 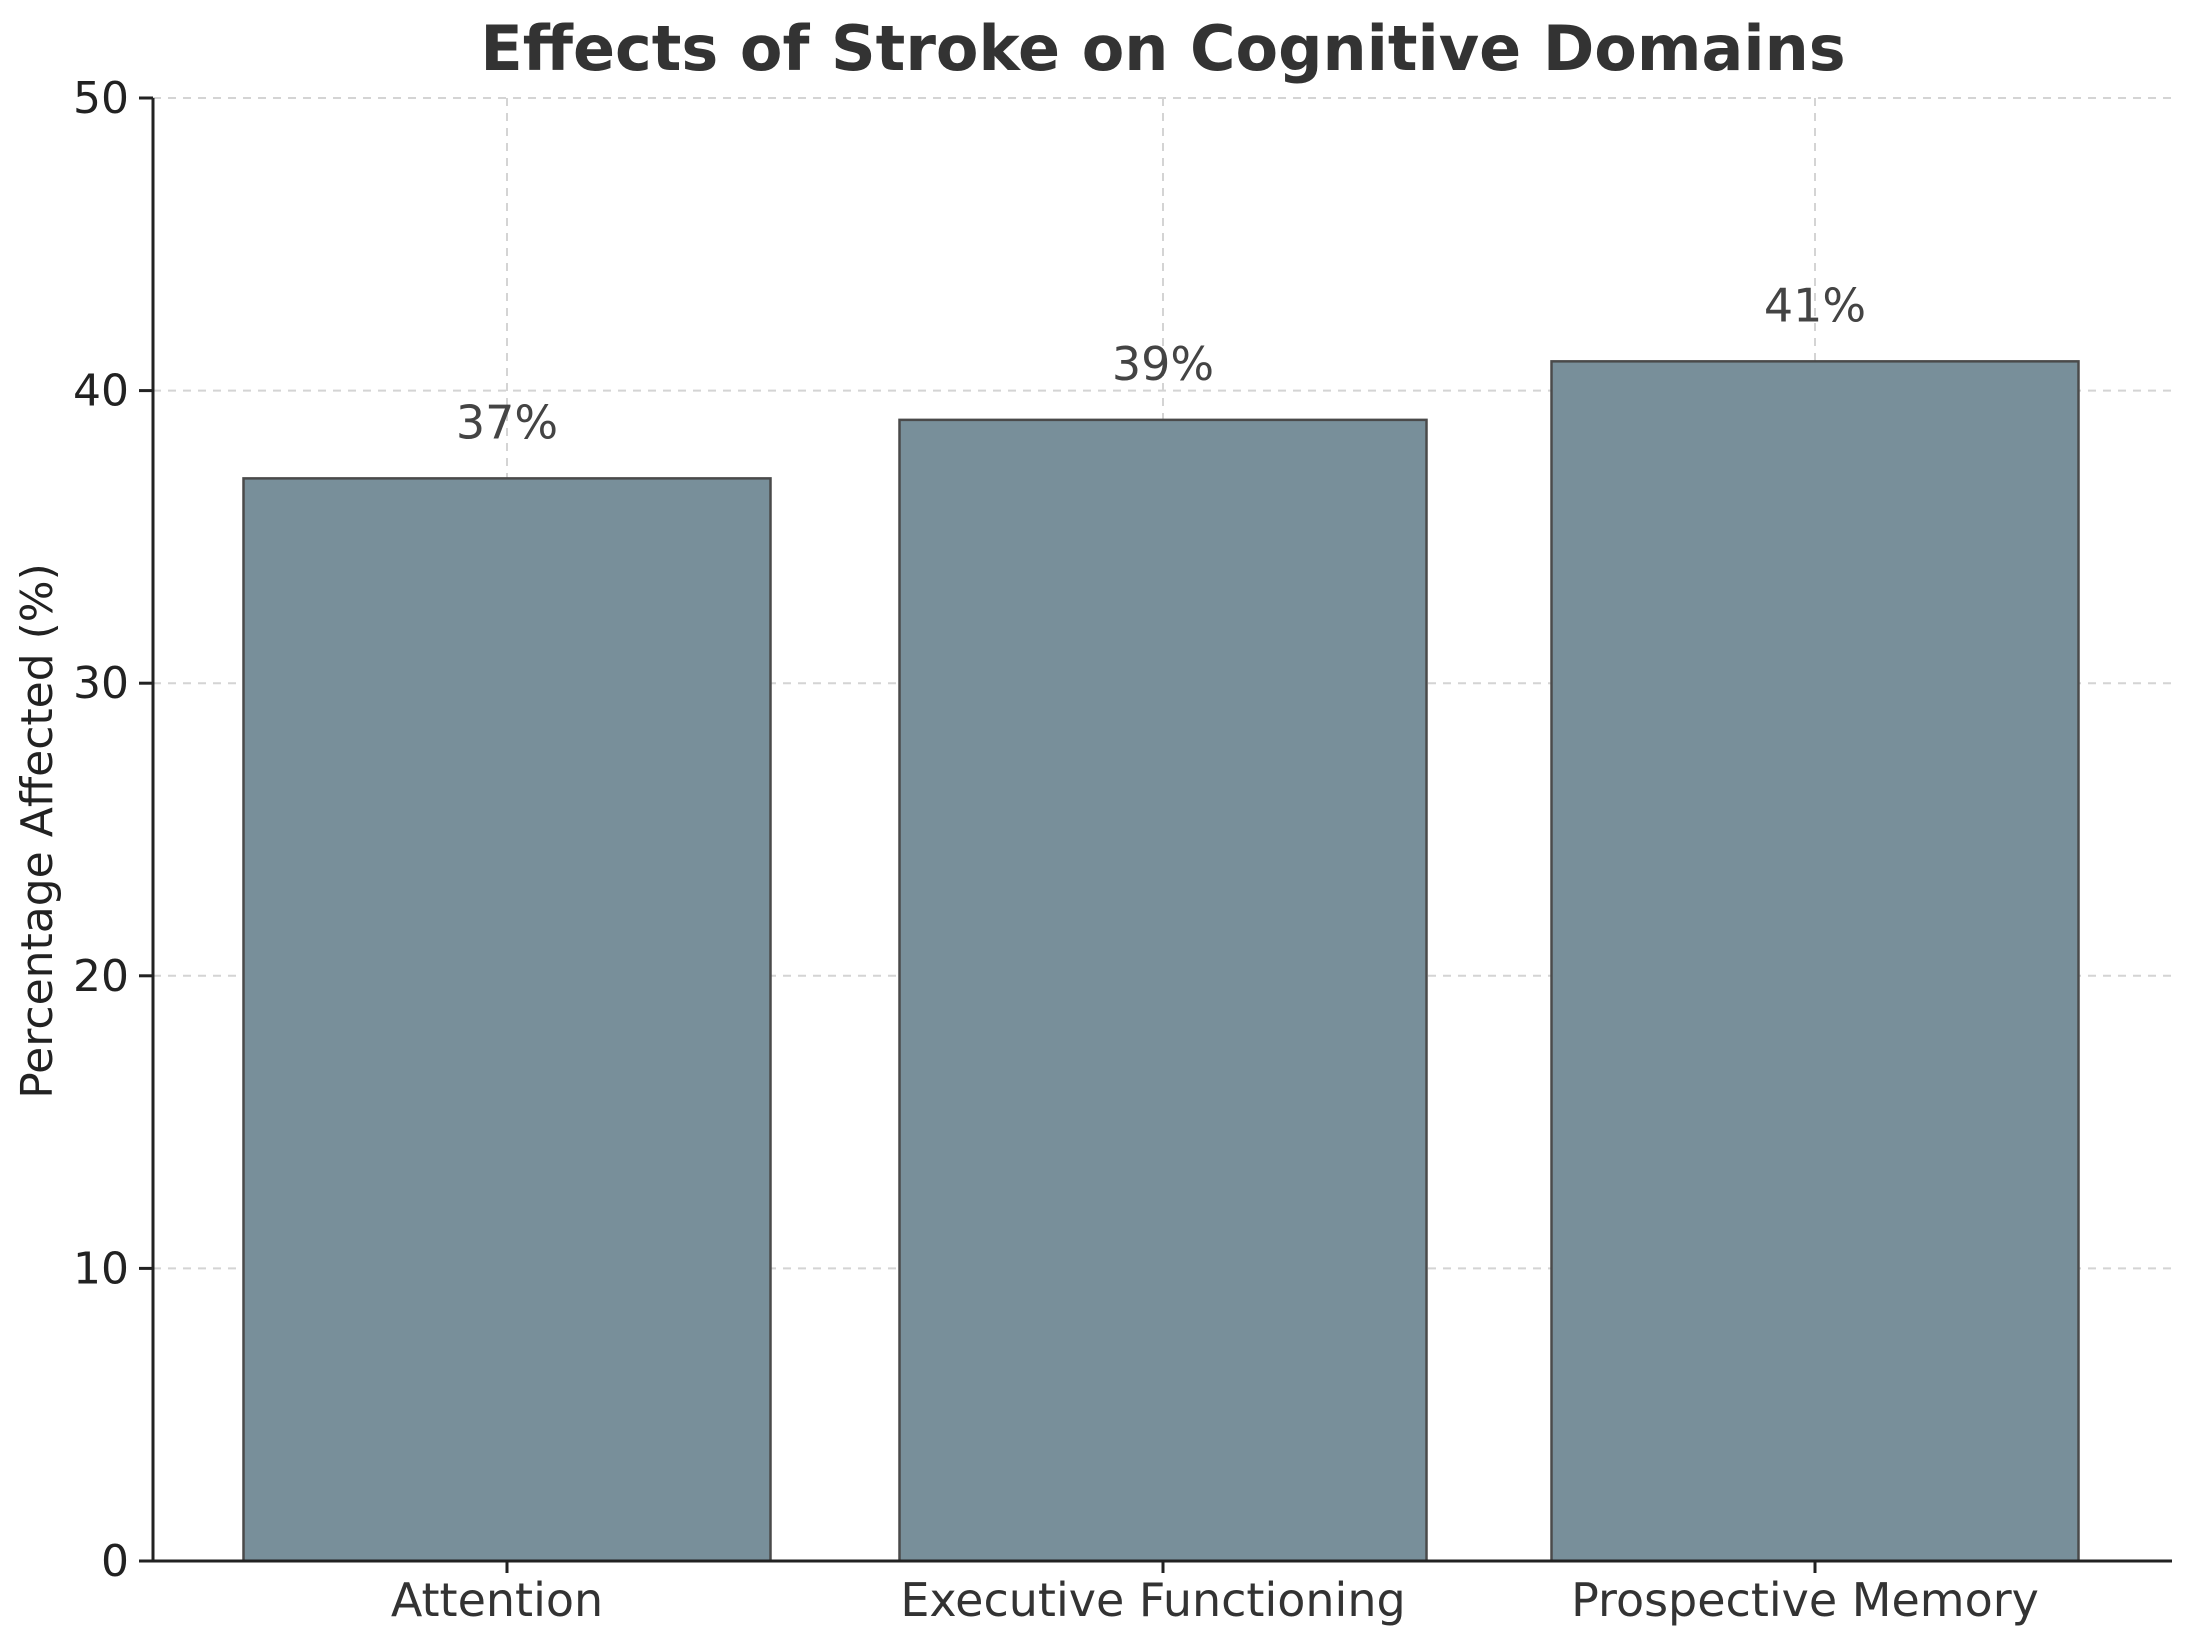 What do you see at coordinates (1152, 1600) in the screenshot?
I see `x-tick-label: Executive Functioning` at bounding box center [1152, 1600].